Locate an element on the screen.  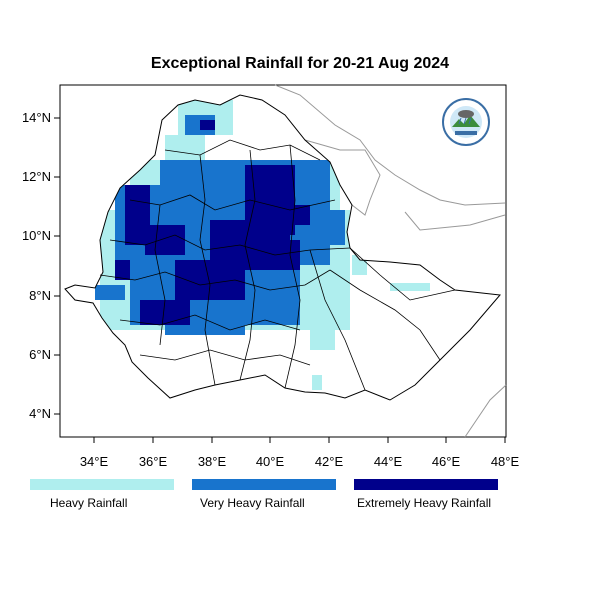
y-tick-label: 4°N is located at coordinates (40, 413).